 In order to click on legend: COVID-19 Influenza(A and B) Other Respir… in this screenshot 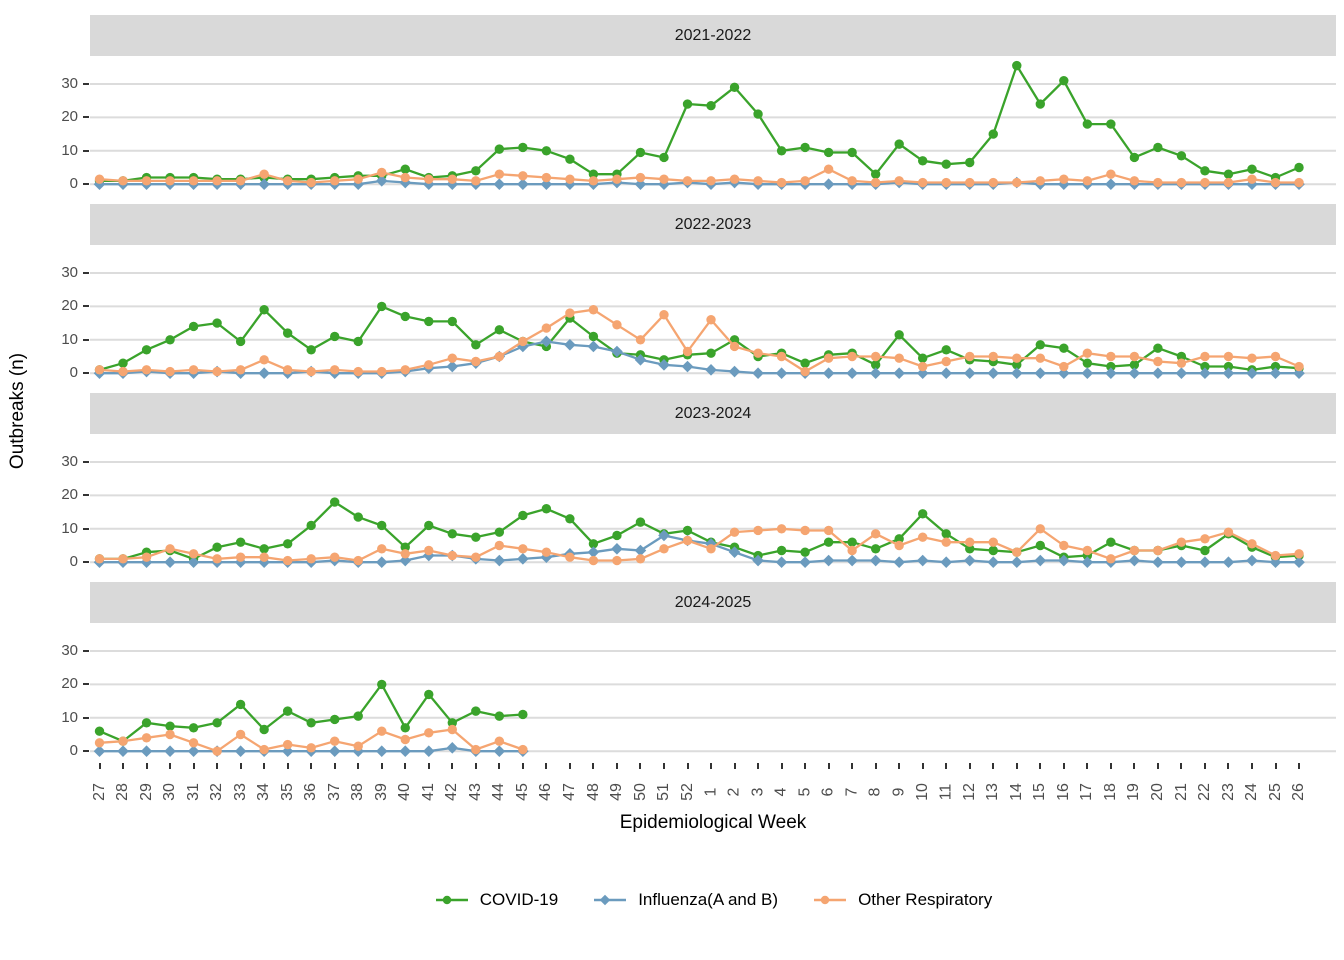, I will do `click(713, 900)`.